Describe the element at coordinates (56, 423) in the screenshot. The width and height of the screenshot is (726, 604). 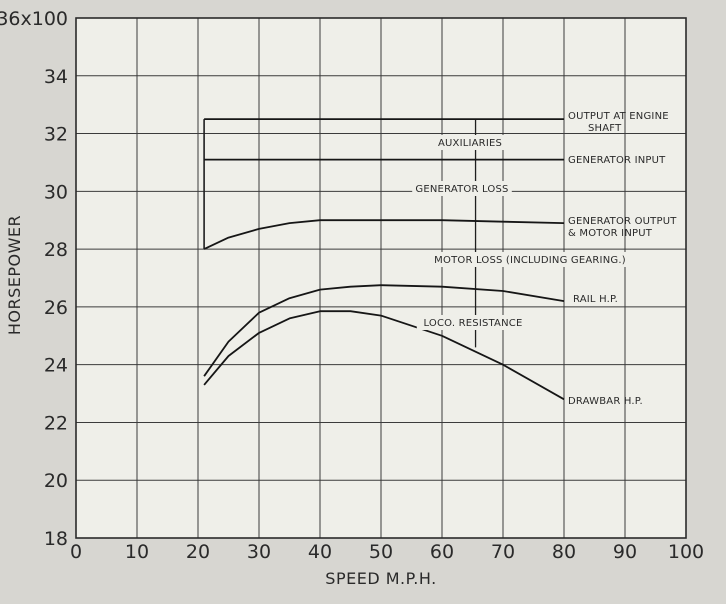
I see `y-tick-label-22: 22` at that location.